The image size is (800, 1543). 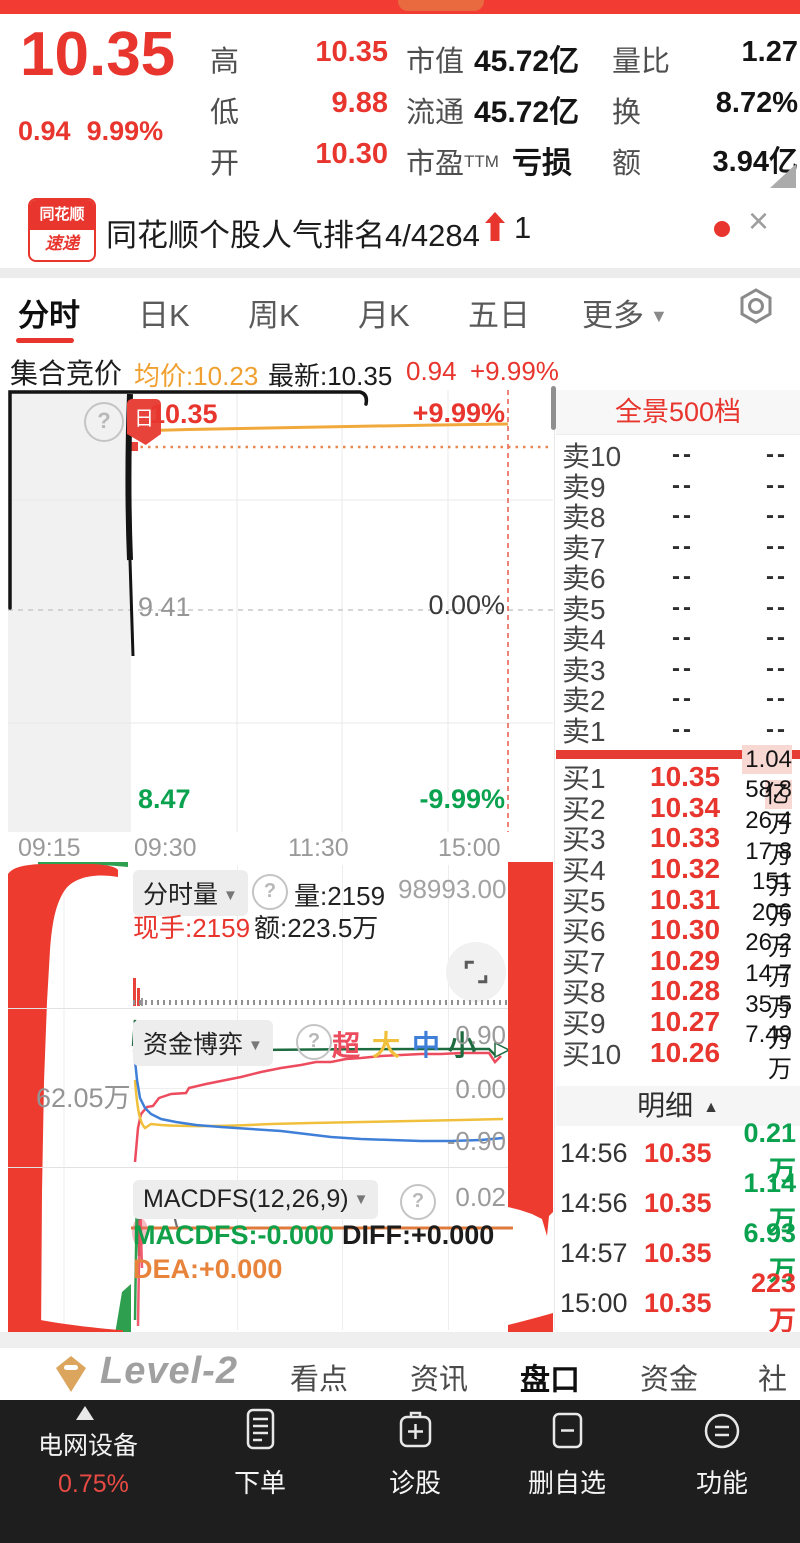 I want to click on level2-logo: Level-2, so click(x=169, y=1371).